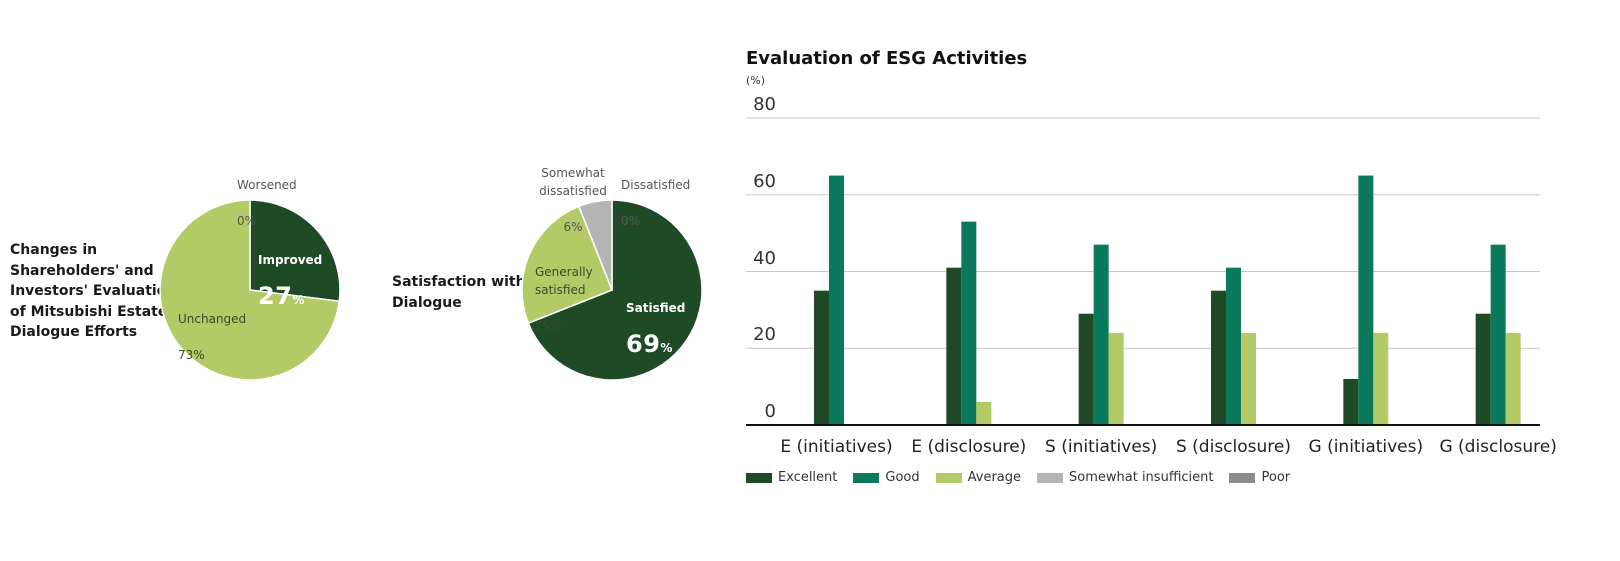 Image resolution: width=1620 pixels, height=561 pixels. I want to click on pie1-slice-improved, so click(295, 251).